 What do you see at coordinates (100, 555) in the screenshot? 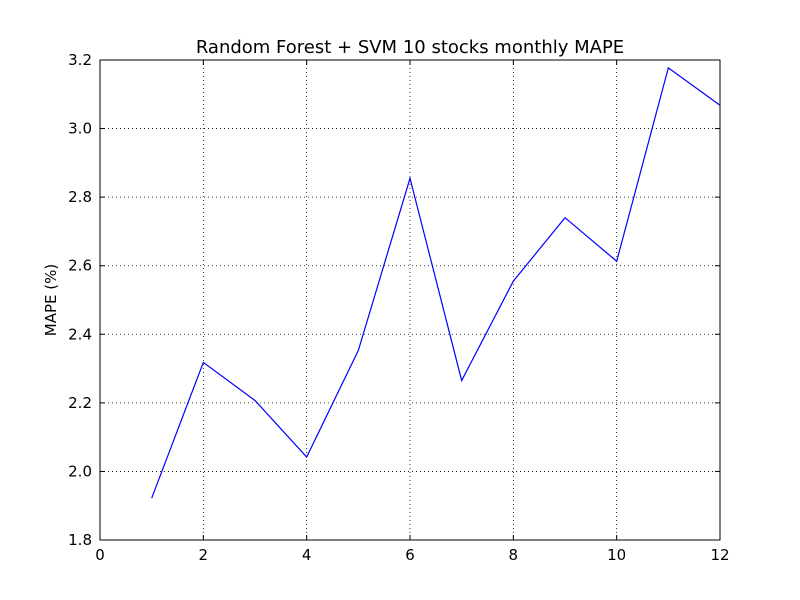
I see `x-tick-label: 0` at bounding box center [100, 555].